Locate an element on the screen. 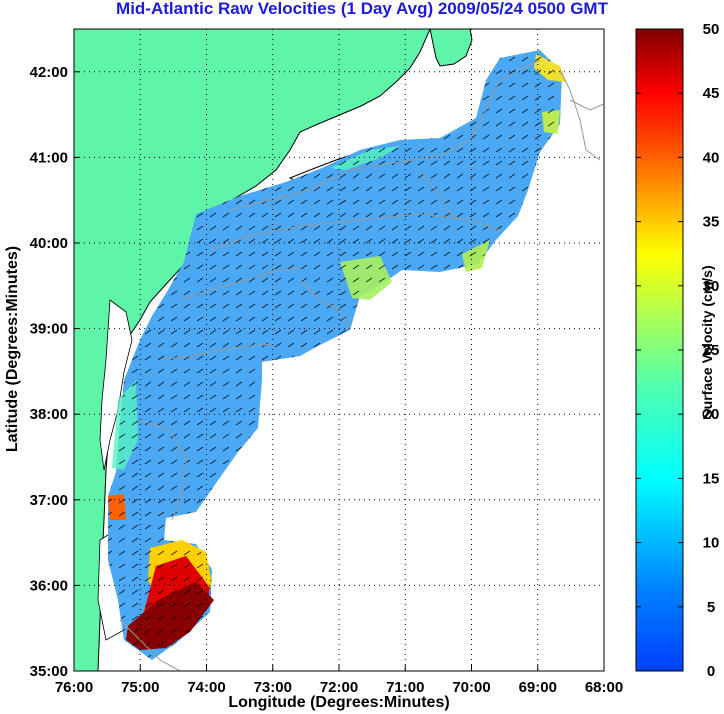  y-tick-label: 36:00 is located at coordinates (49, 585).